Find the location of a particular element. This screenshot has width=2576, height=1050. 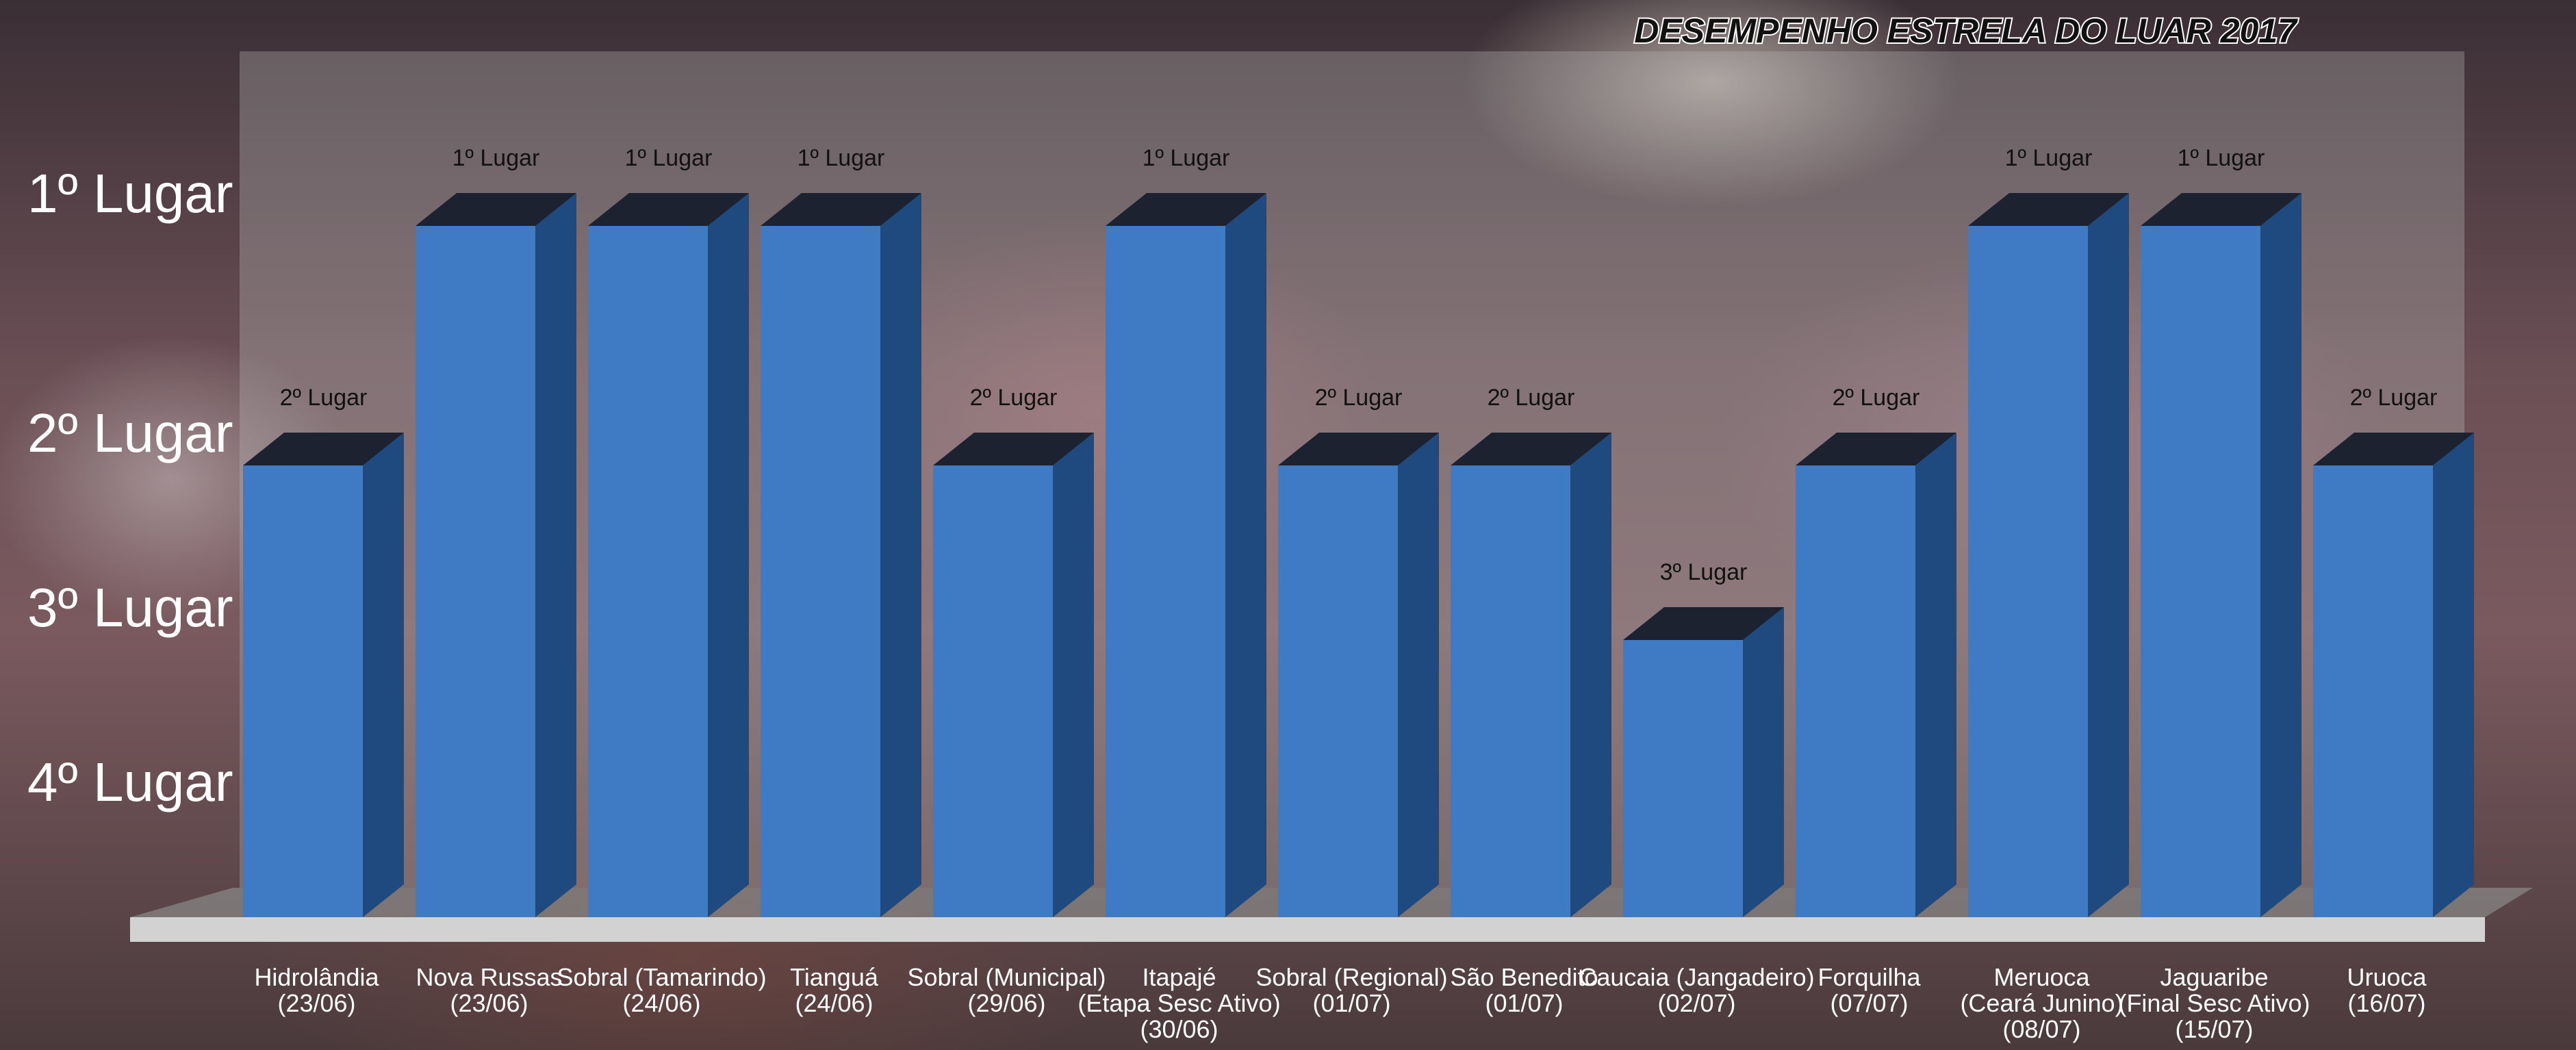

category-label: Jaguaribe (Final Sesc Ativo) (15/07) is located at coordinates (2214, 1003).